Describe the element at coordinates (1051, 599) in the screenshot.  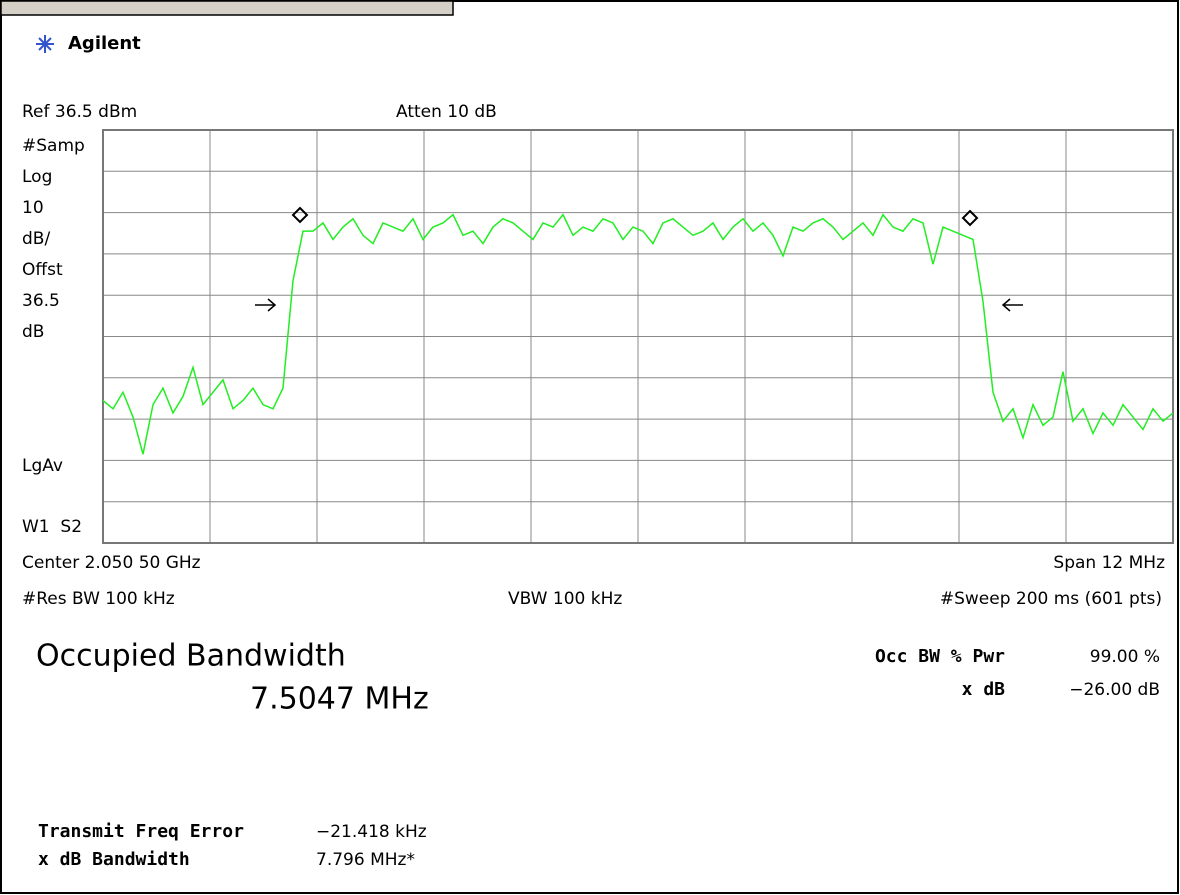
I see `sweep: #Sweep 200 ms (601 pts)` at that location.